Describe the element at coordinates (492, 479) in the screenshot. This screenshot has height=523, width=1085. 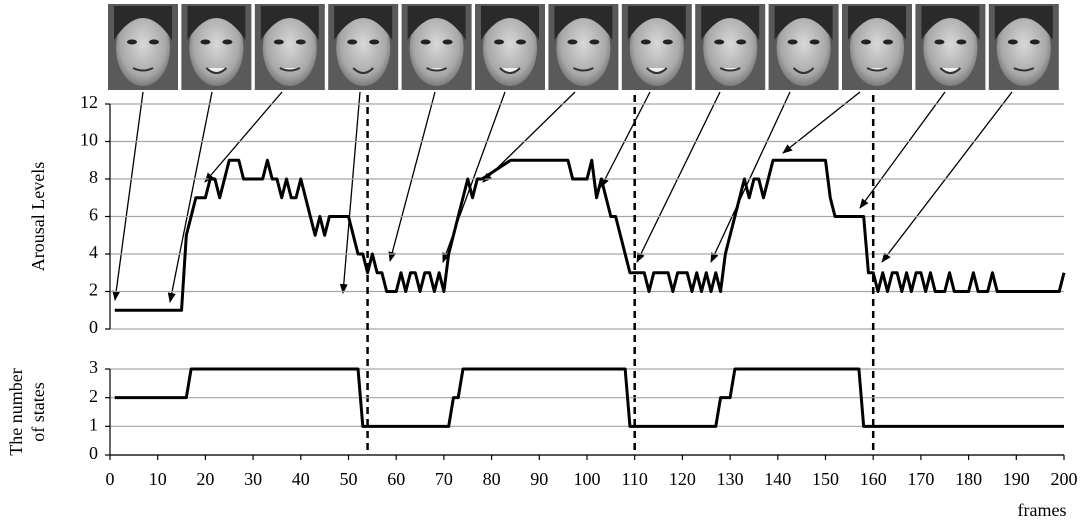
I see `x-tick-label: 80` at that location.